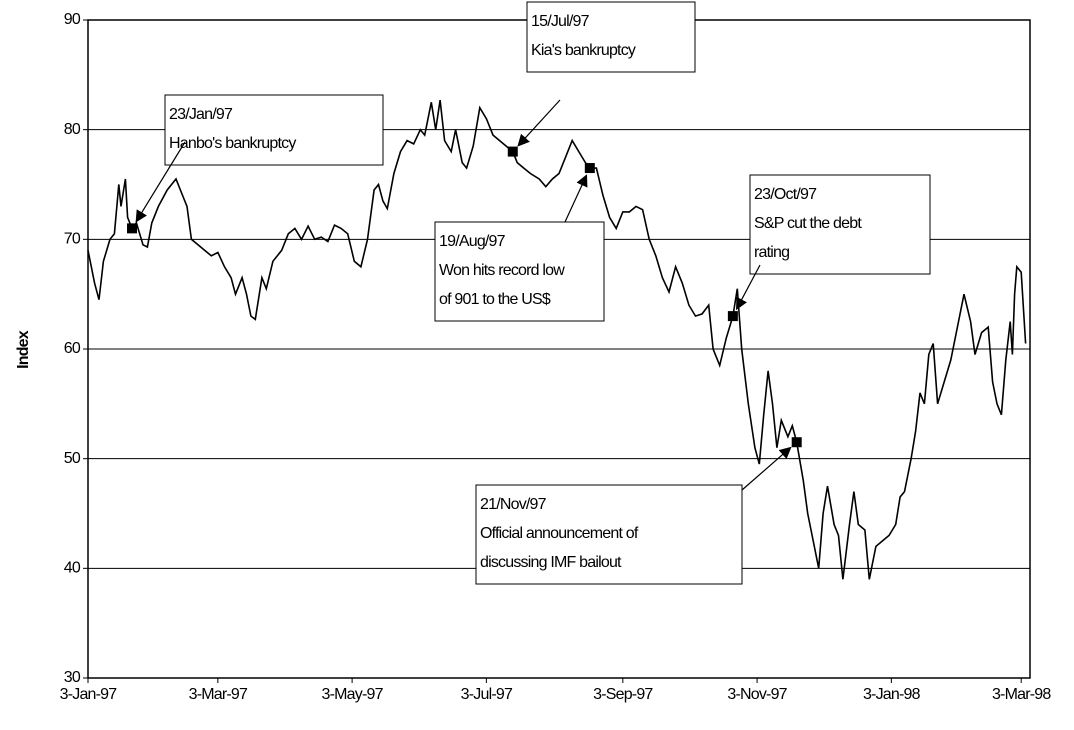  I want to click on x-tick-label: 3-Jul-97, so click(487, 694).